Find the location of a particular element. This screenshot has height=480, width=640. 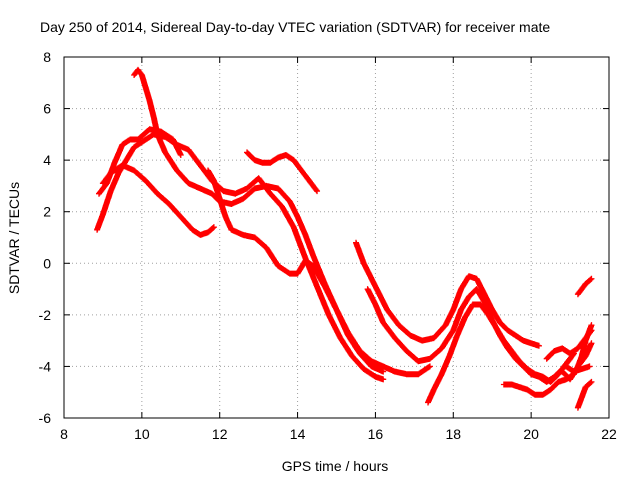

y-tick-label: -2 is located at coordinates (45, 315).